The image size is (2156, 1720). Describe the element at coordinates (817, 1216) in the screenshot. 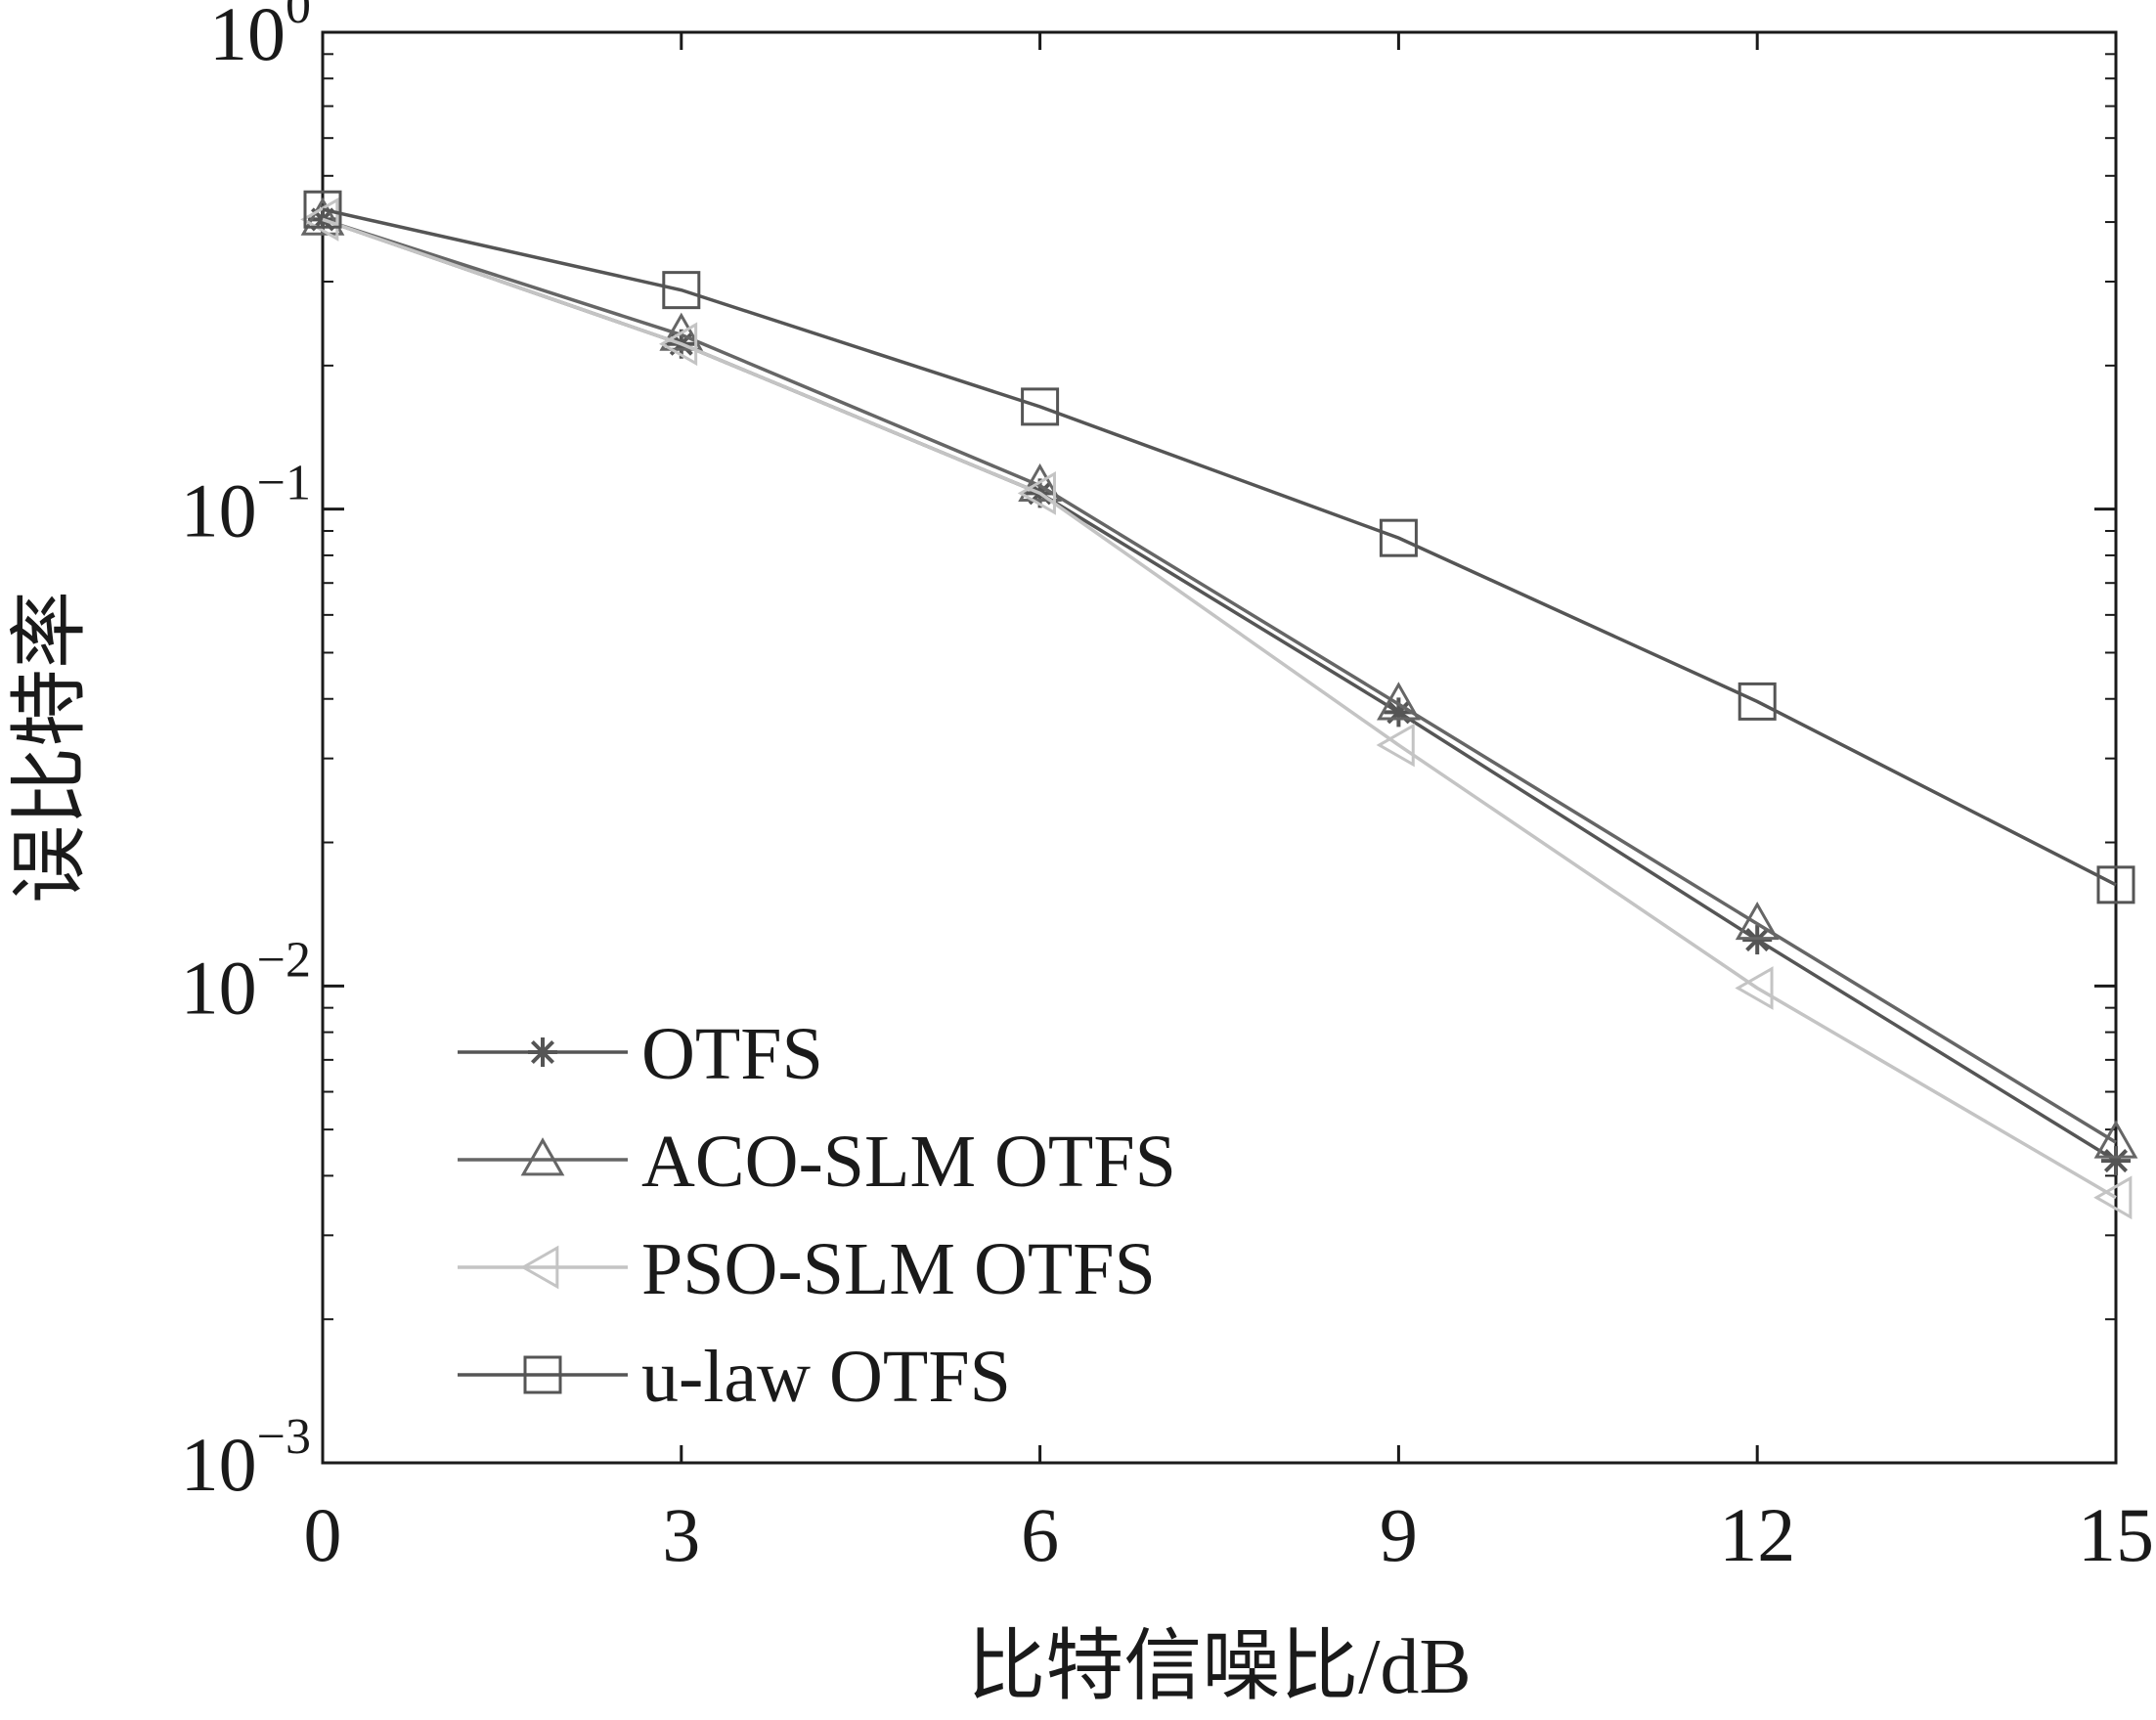

I see `legend: OTFS ACO-SLM OTFS PSO-SLM OTFS u-law OTFS` at that location.